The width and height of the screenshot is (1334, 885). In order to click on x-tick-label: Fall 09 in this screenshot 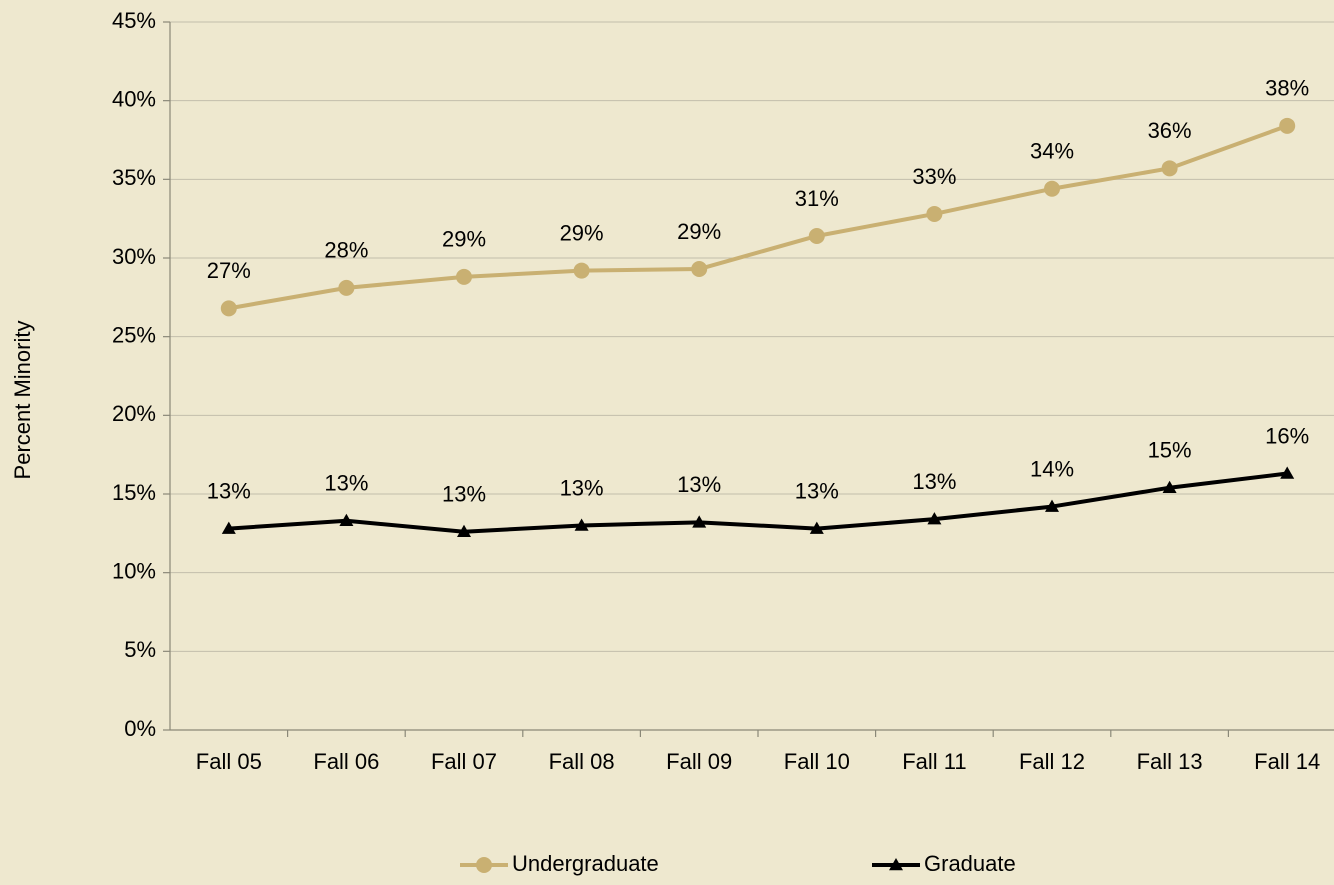, I will do `click(699, 761)`.